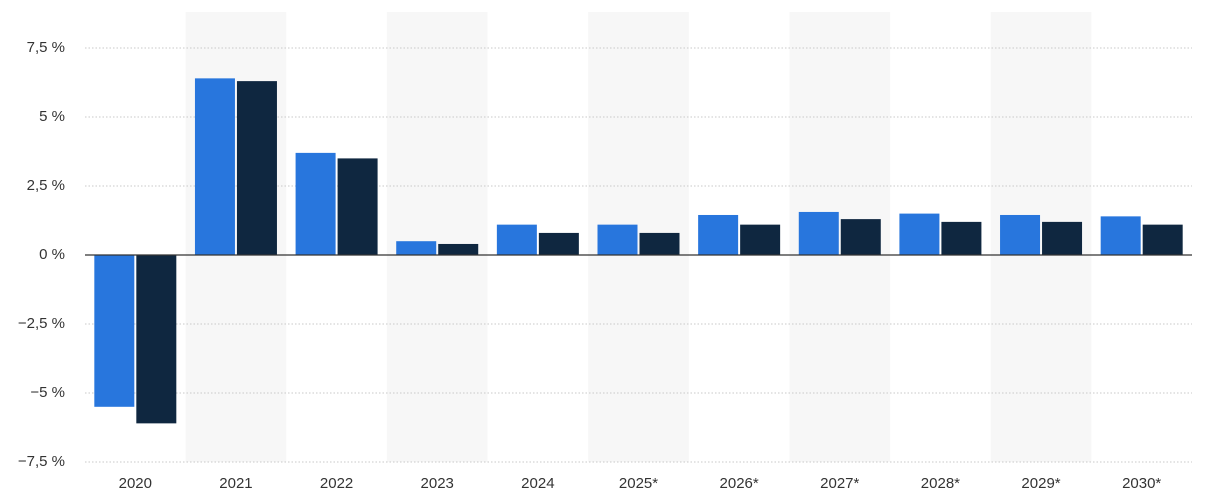 The image size is (1206, 493). I want to click on x-tick-label: 2029*, so click(1040, 483).